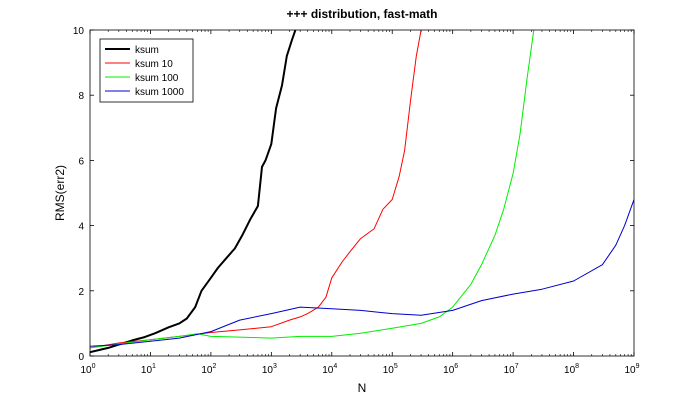  What do you see at coordinates (269, 369) in the screenshot?
I see `x-tick-label-3: 10³` at bounding box center [269, 369].